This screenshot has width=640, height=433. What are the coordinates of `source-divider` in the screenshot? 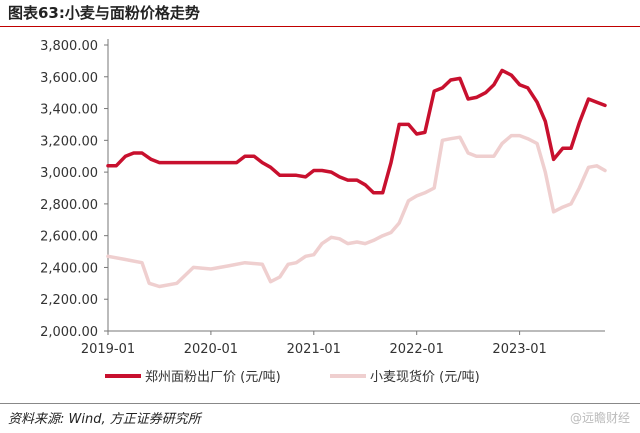 It's located at (320, 403).